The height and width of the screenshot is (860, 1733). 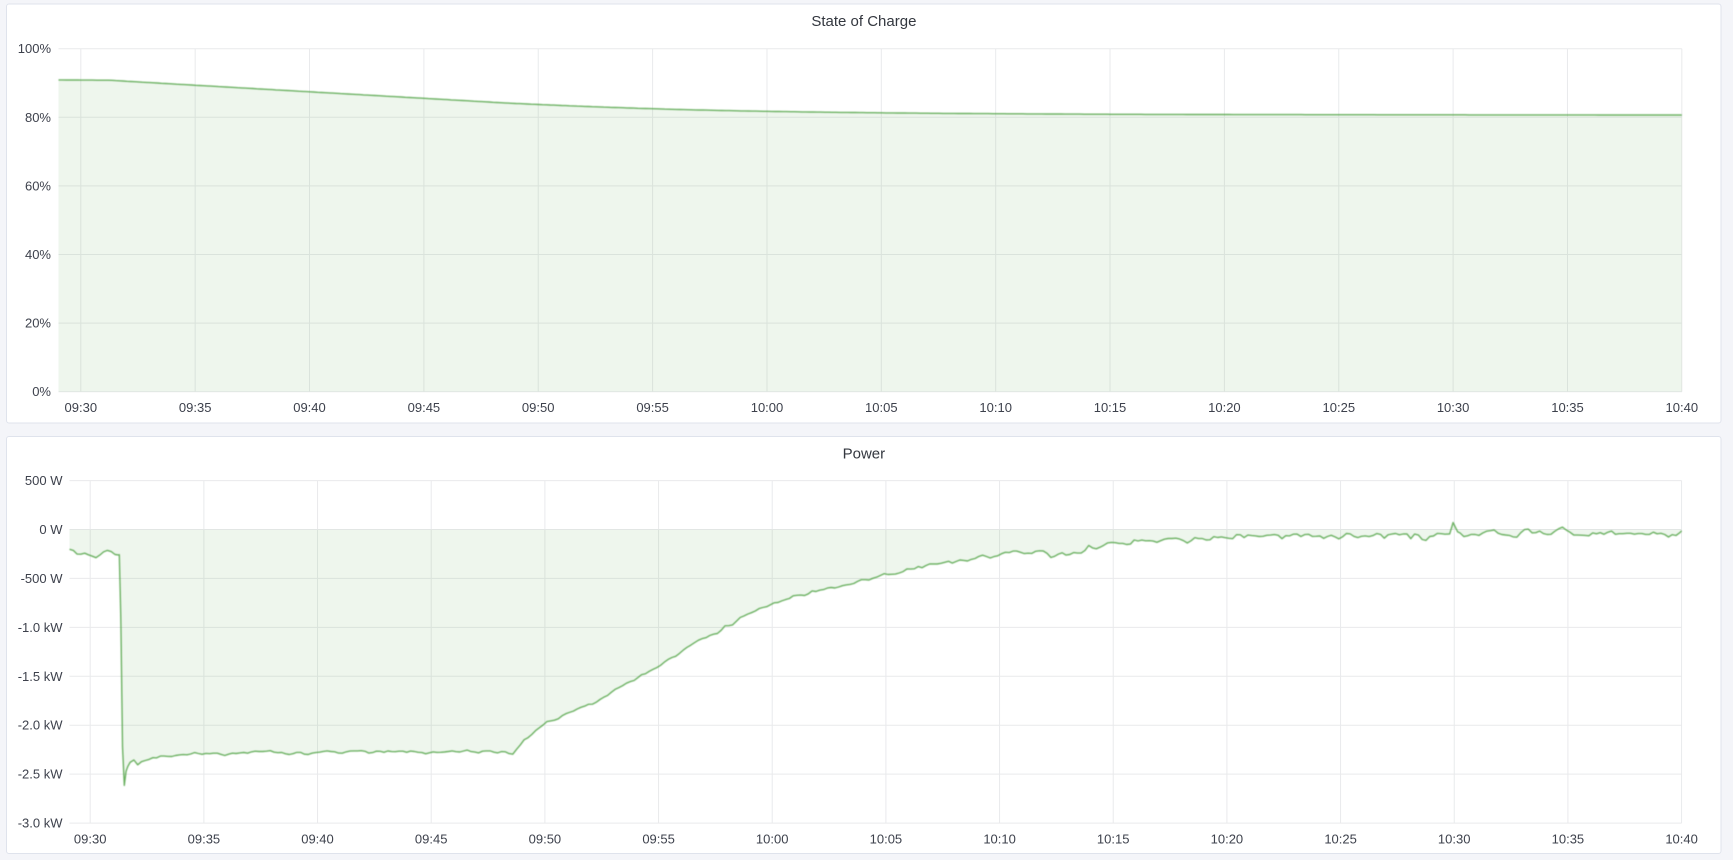 What do you see at coordinates (38, 117) in the screenshot?
I see `svg-text: 80%` at bounding box center [38, 117].